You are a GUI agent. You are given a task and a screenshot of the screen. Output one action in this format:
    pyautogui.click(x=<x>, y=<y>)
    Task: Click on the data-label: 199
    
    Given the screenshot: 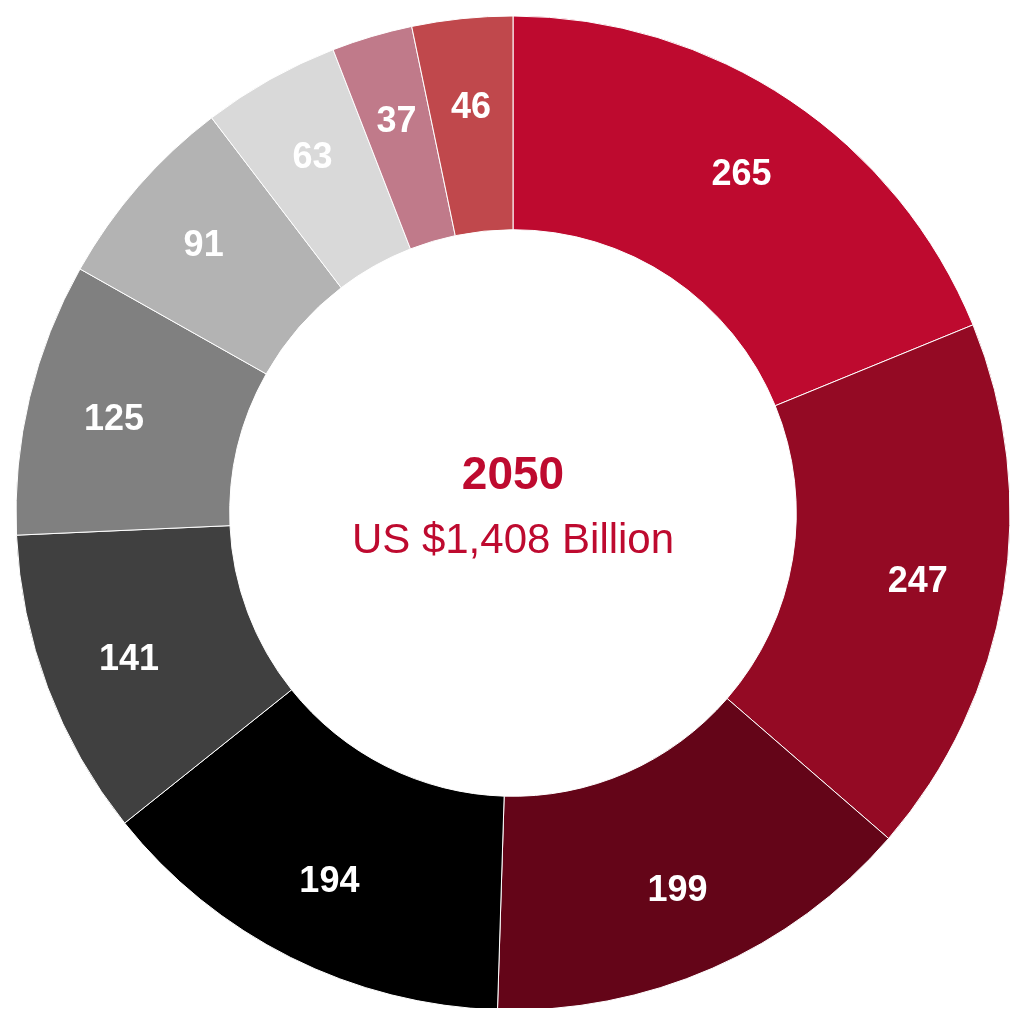 What is the action you would take?
    pyautogui.click(x=677, y=889)
    